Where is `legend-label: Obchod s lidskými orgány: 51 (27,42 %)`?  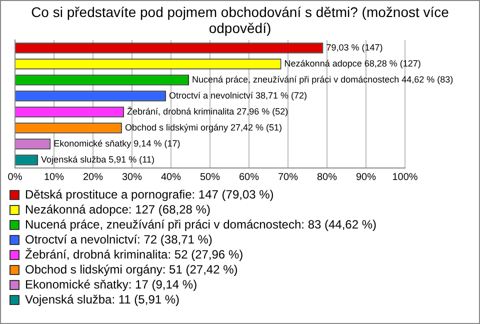
legend-label: Obchod s lidskými orgány: 51 (27,42 %) is located at coordinates (131, 269).